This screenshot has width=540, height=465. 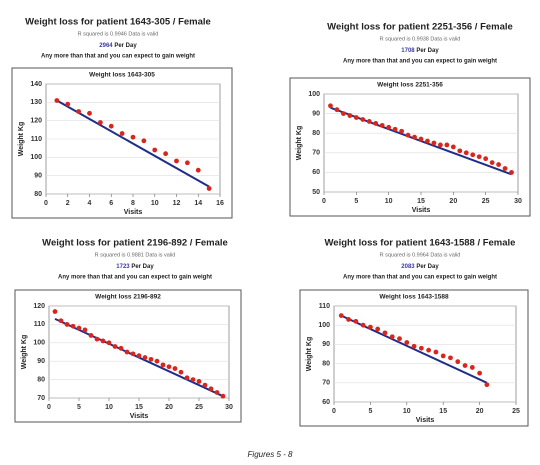 What do you see at coordinates (199, 407) in the screenshot?
I see `x-tick-label: 25` at bounding box center [199, 407].